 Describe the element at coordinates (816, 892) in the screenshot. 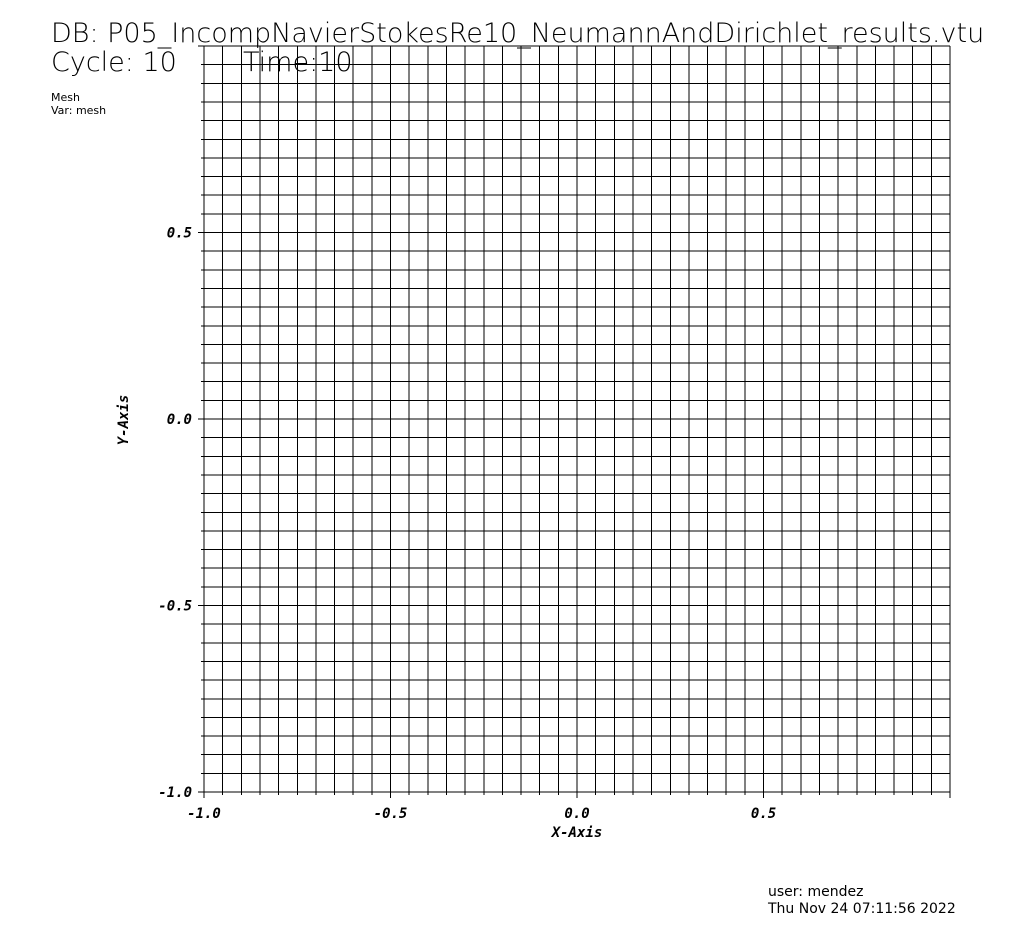

I see `user-label: user: mendez` at that location.